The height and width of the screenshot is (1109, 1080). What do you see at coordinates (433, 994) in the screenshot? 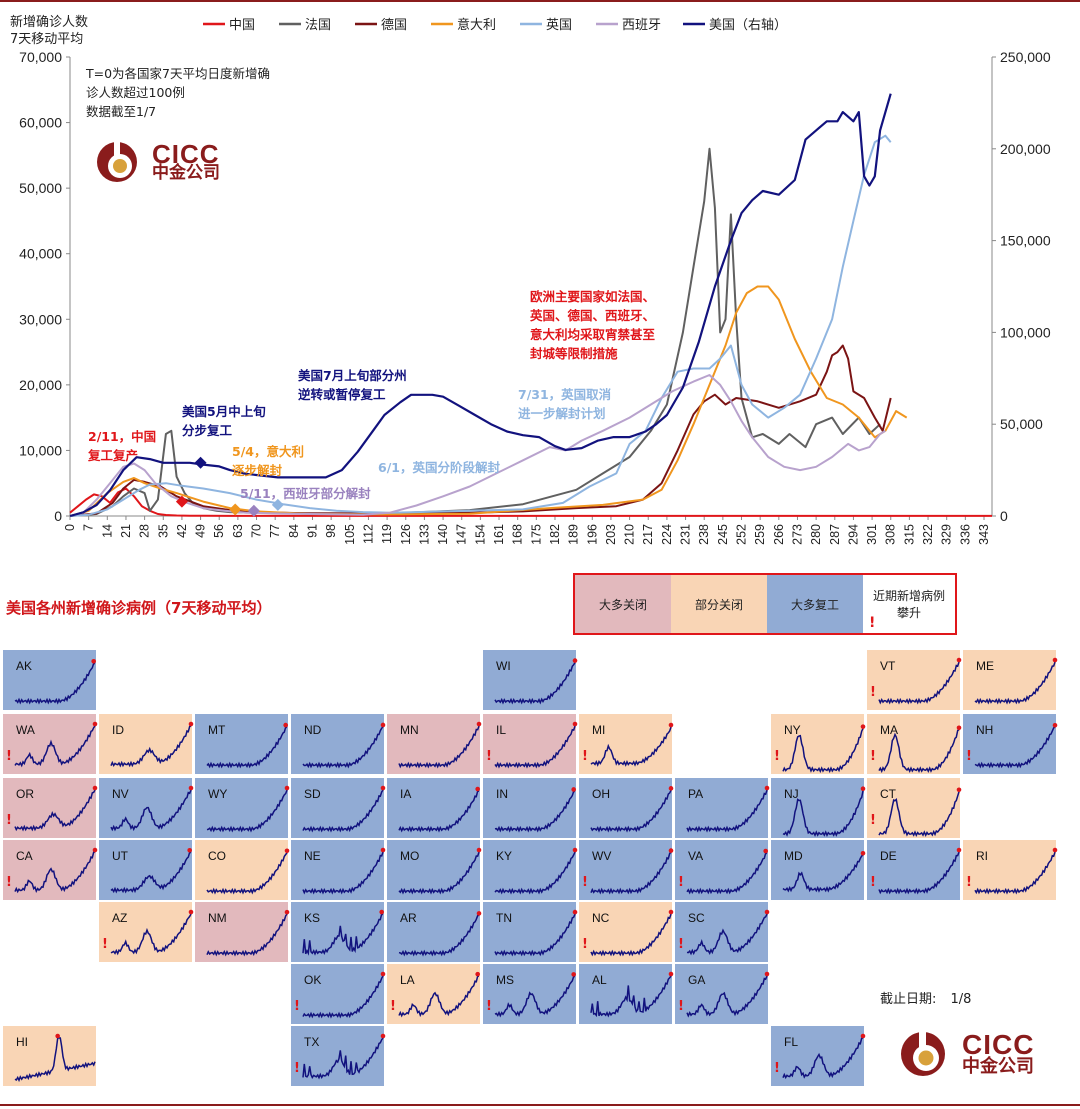
I see `state-tile-LA: LA!` at bounding box center [433, 994].